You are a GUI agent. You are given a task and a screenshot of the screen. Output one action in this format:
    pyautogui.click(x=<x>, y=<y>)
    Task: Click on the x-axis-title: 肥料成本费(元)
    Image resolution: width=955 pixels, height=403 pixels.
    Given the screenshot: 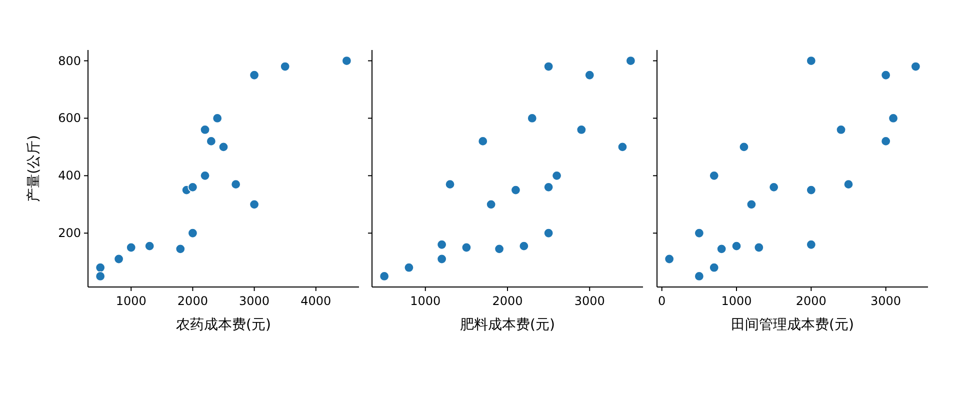 What is the action you would take?
    pyautogui.click(x=507, y=325)
    